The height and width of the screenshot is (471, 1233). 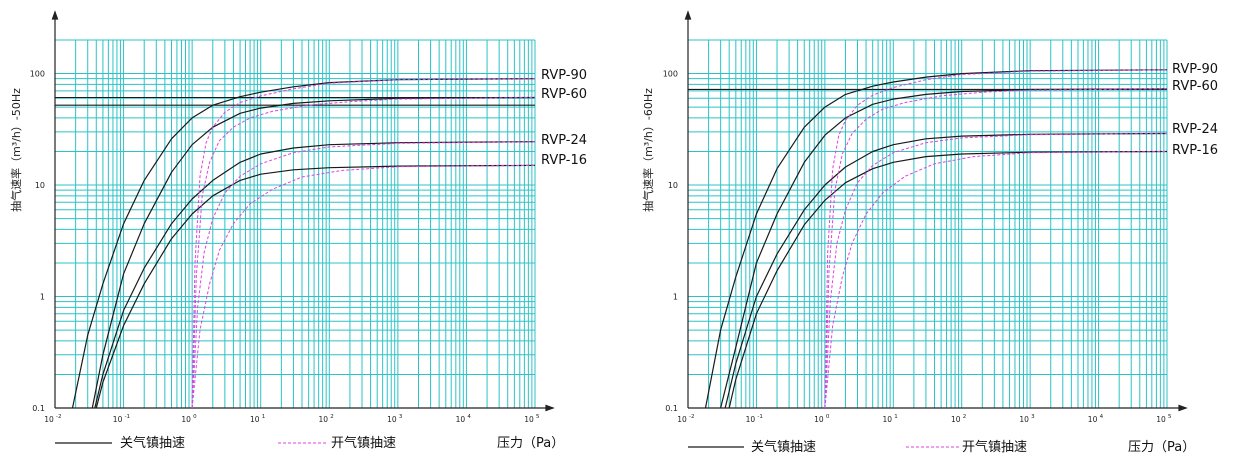 What do you see at coordinates (363, 286) in the screenshot?
I see `open-ballast-curve` at bounding box center [363, 286].